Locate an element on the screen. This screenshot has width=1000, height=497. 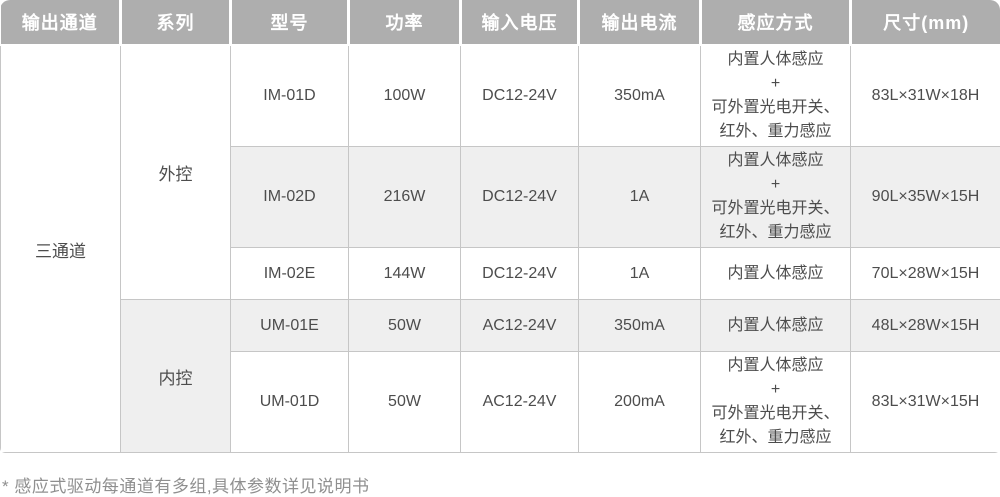
model-cell: IM-01D is located at coordinates (290, 96).